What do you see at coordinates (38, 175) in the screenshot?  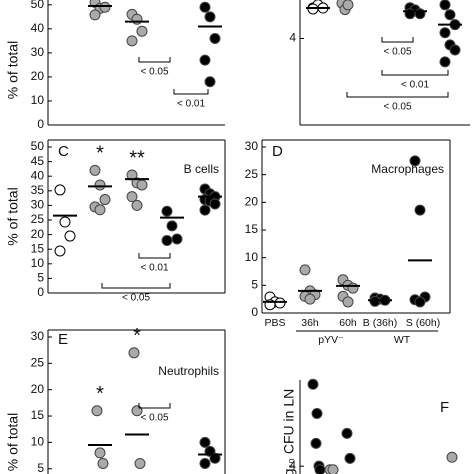 I see `y-tick-label: 40` at bounding box center [38, 175].